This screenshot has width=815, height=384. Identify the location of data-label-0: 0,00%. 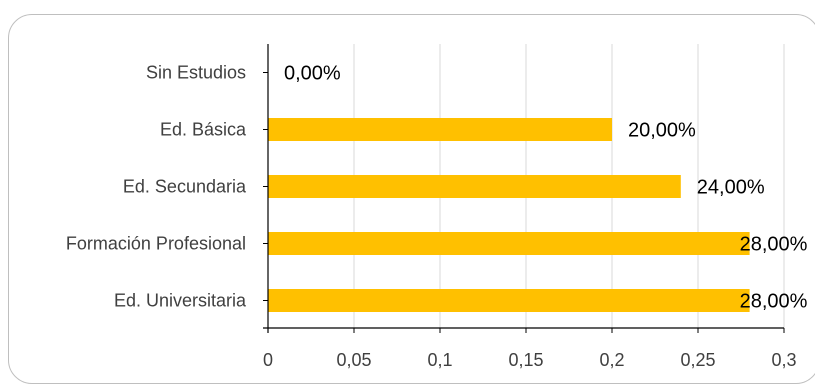
(312, 74).